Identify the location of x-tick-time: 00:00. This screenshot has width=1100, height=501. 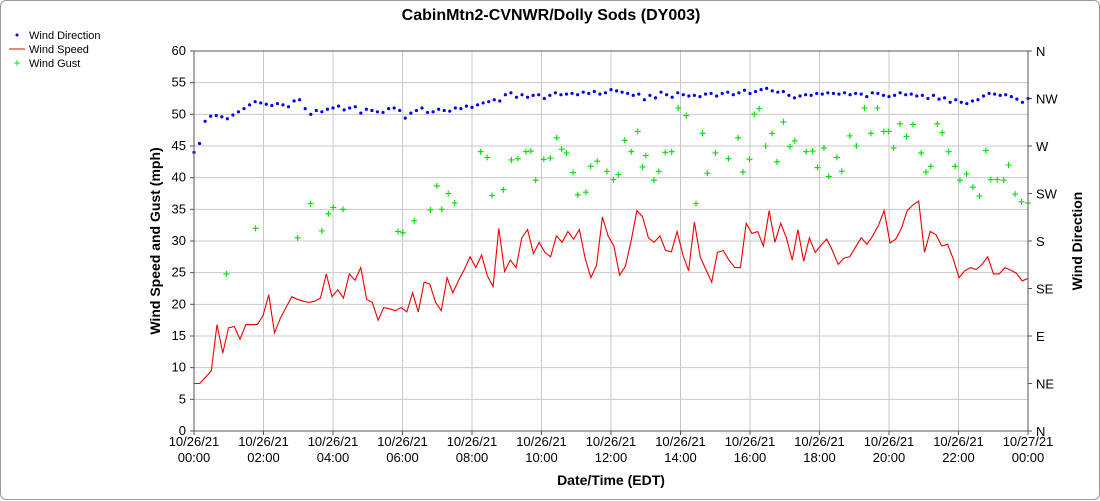
(194, 457).